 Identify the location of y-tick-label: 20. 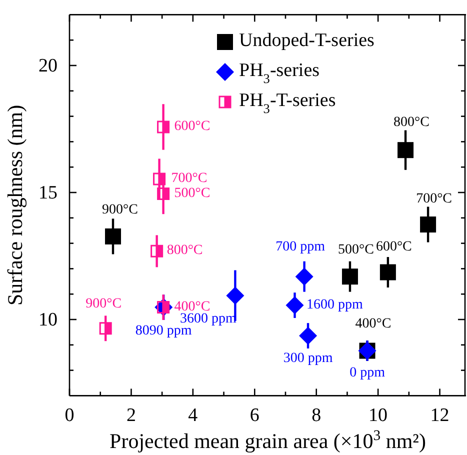
(48, 66).